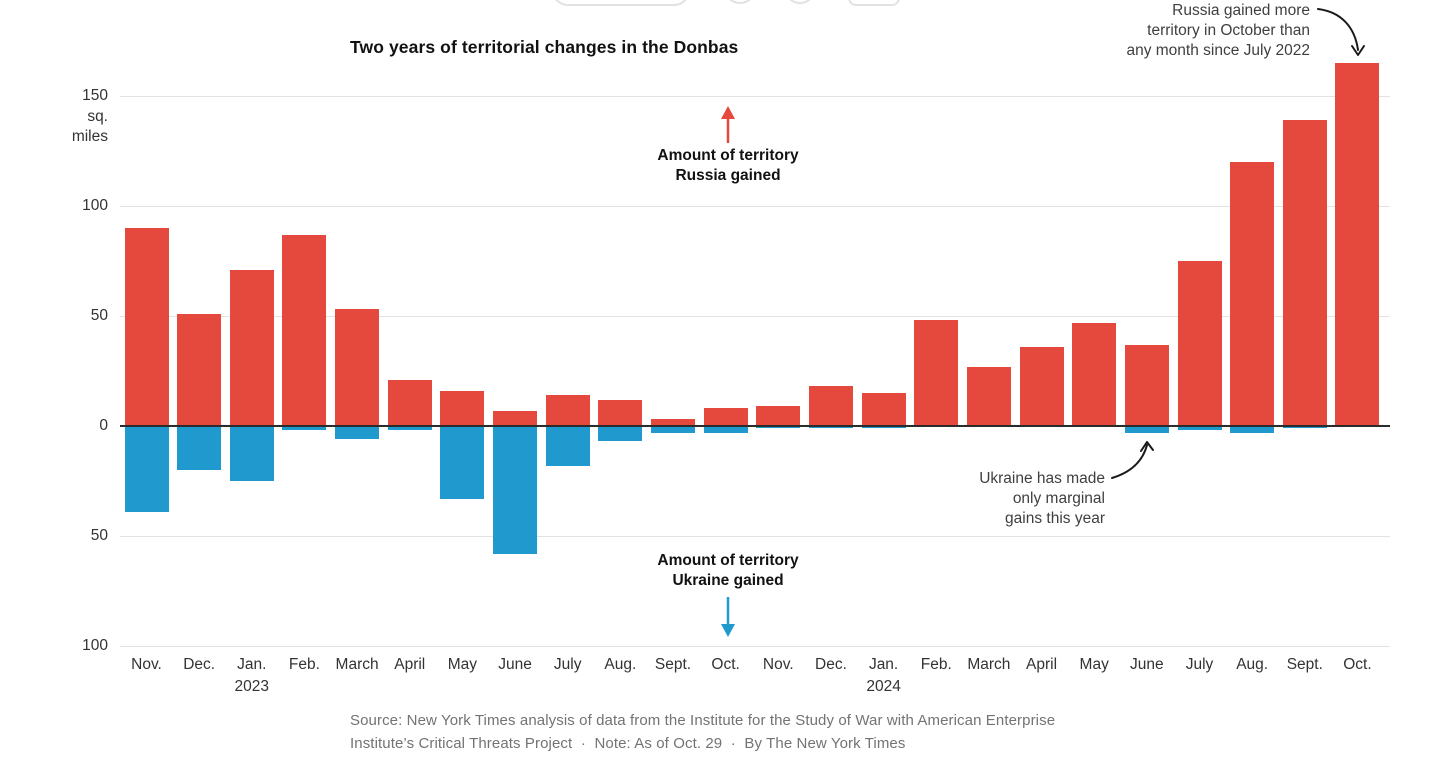 This screenshot has width=1456, height=777. What do you see at coordinates (252, 686) in the screenshot?
I see `x-tick-year-label: 2023` at bounding box center [252, 686].